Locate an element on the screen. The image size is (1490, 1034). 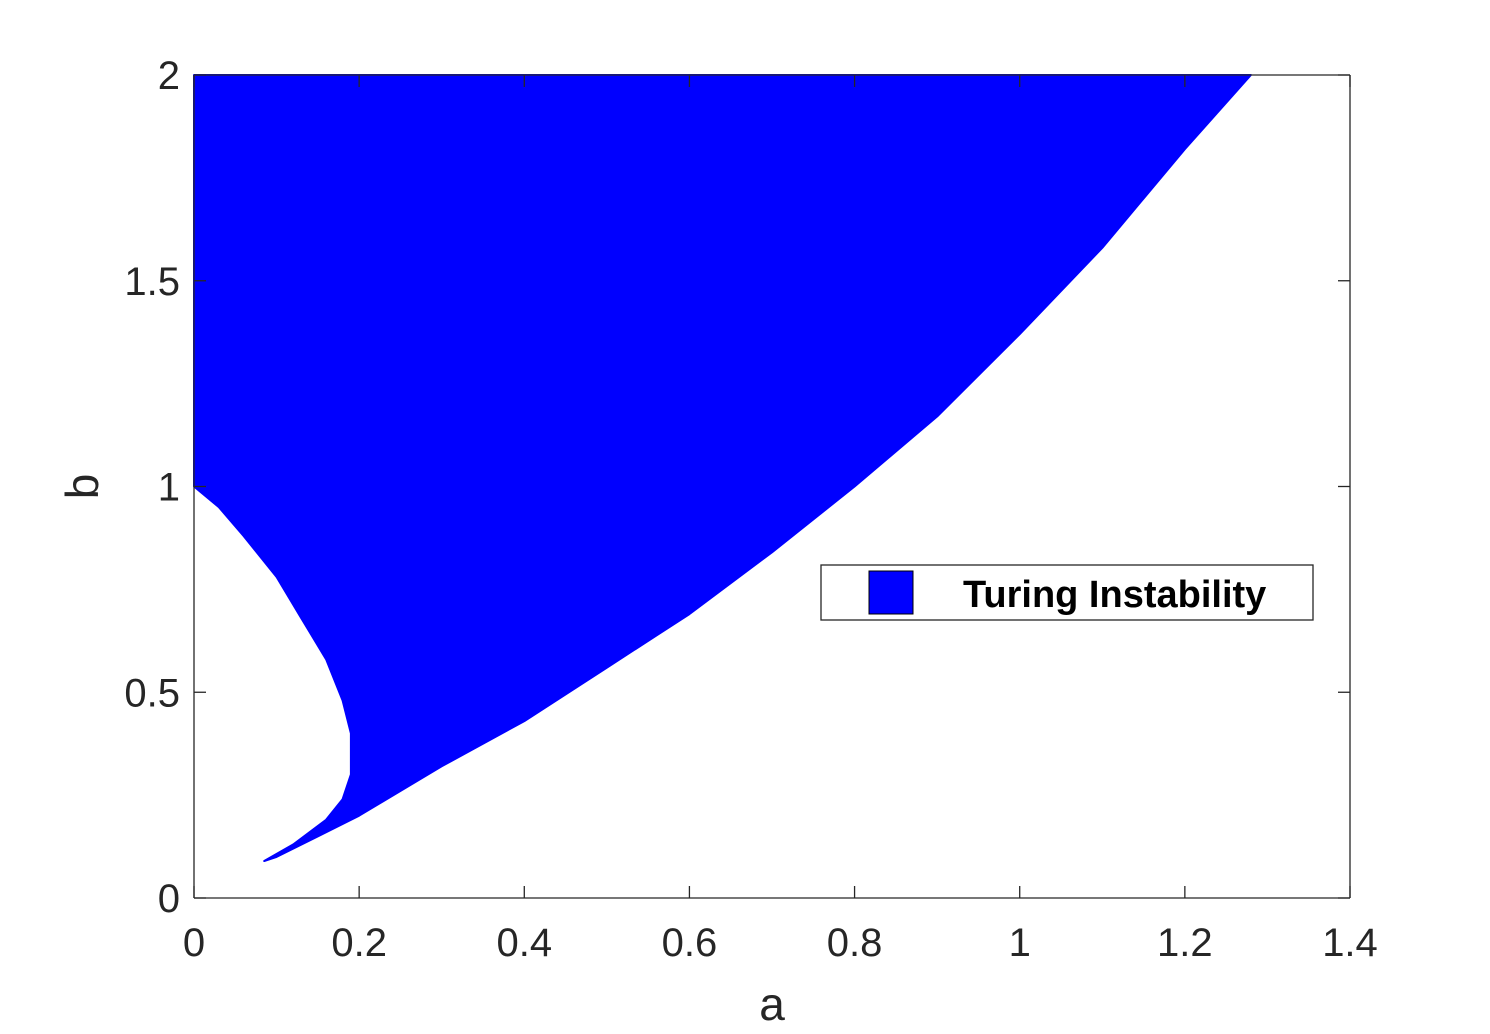
legend-label-turing-instability: Turing Instability is located at coordinates (1114, 595).